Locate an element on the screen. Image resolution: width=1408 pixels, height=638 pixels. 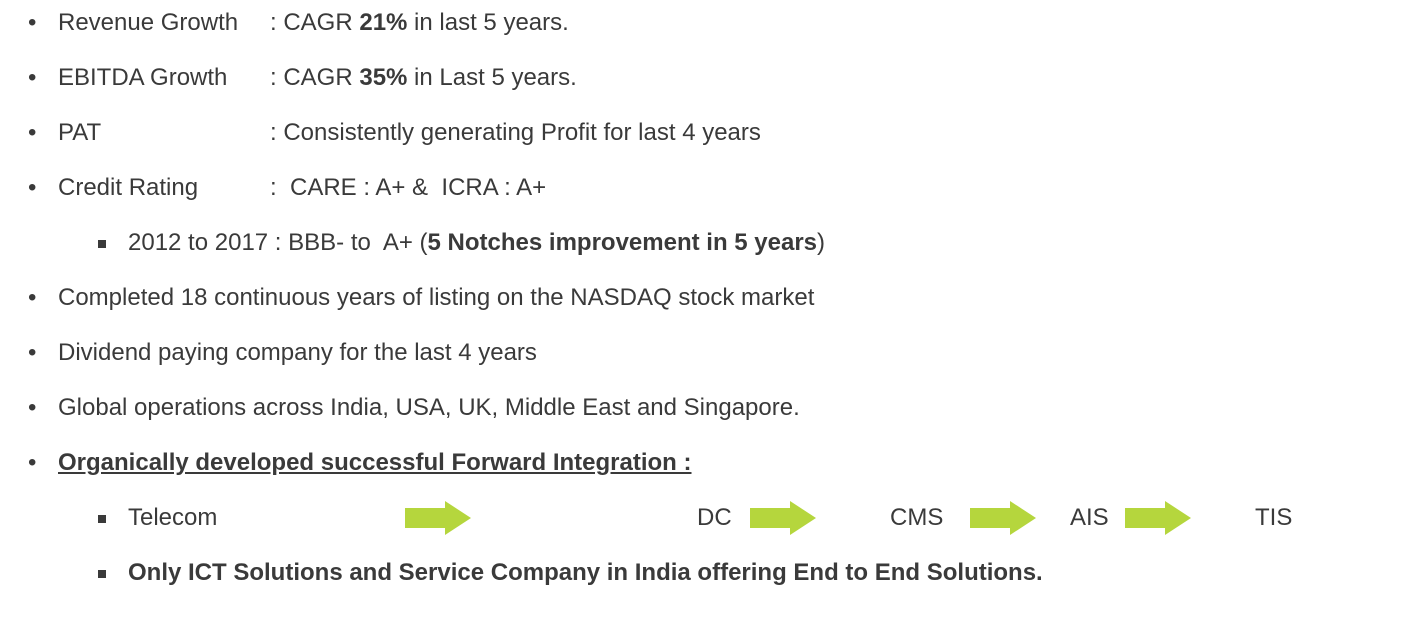
text-segment: 35% is located at coordinates (383, 77).